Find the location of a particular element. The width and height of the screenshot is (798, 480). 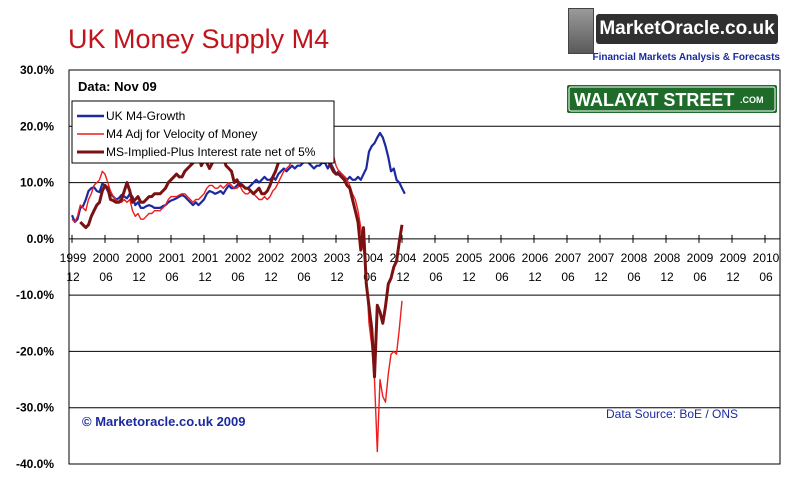

y-tick-label: 10.0% is located at coordinates (37, 183).